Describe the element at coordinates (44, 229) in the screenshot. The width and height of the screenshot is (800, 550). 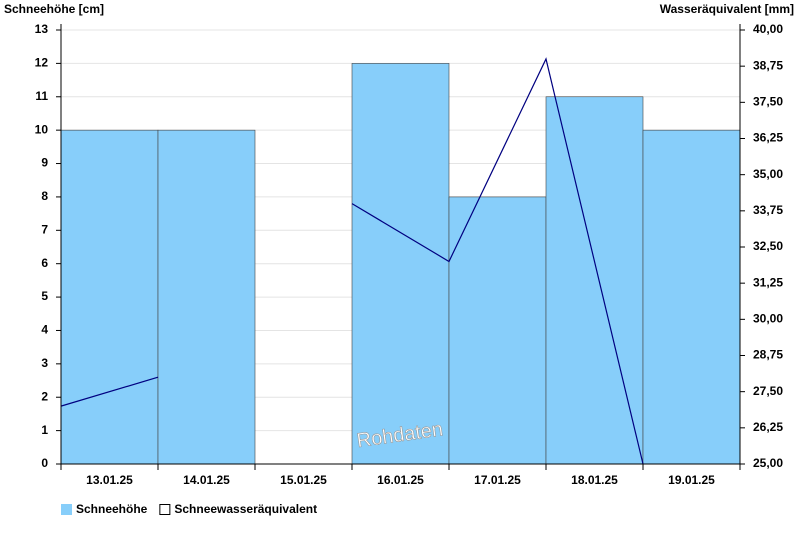
I see `y-tick-label: 7` at that location.